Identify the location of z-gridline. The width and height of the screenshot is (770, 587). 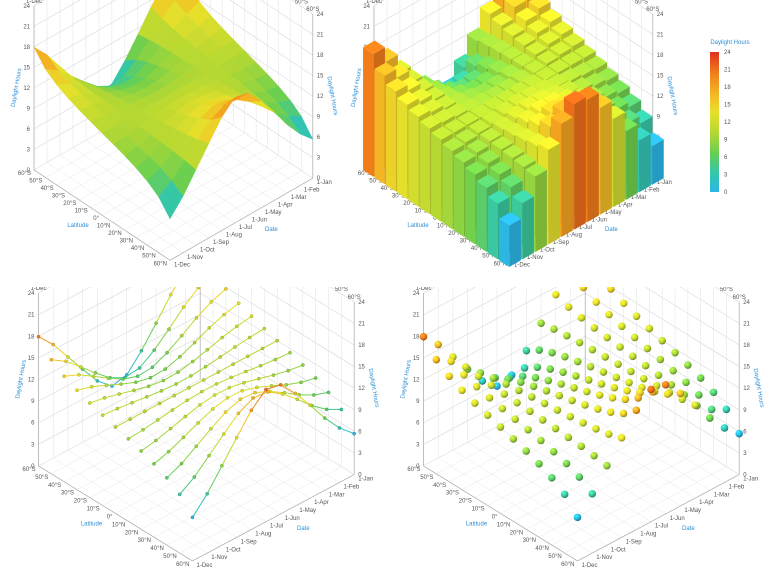
(196, 316).